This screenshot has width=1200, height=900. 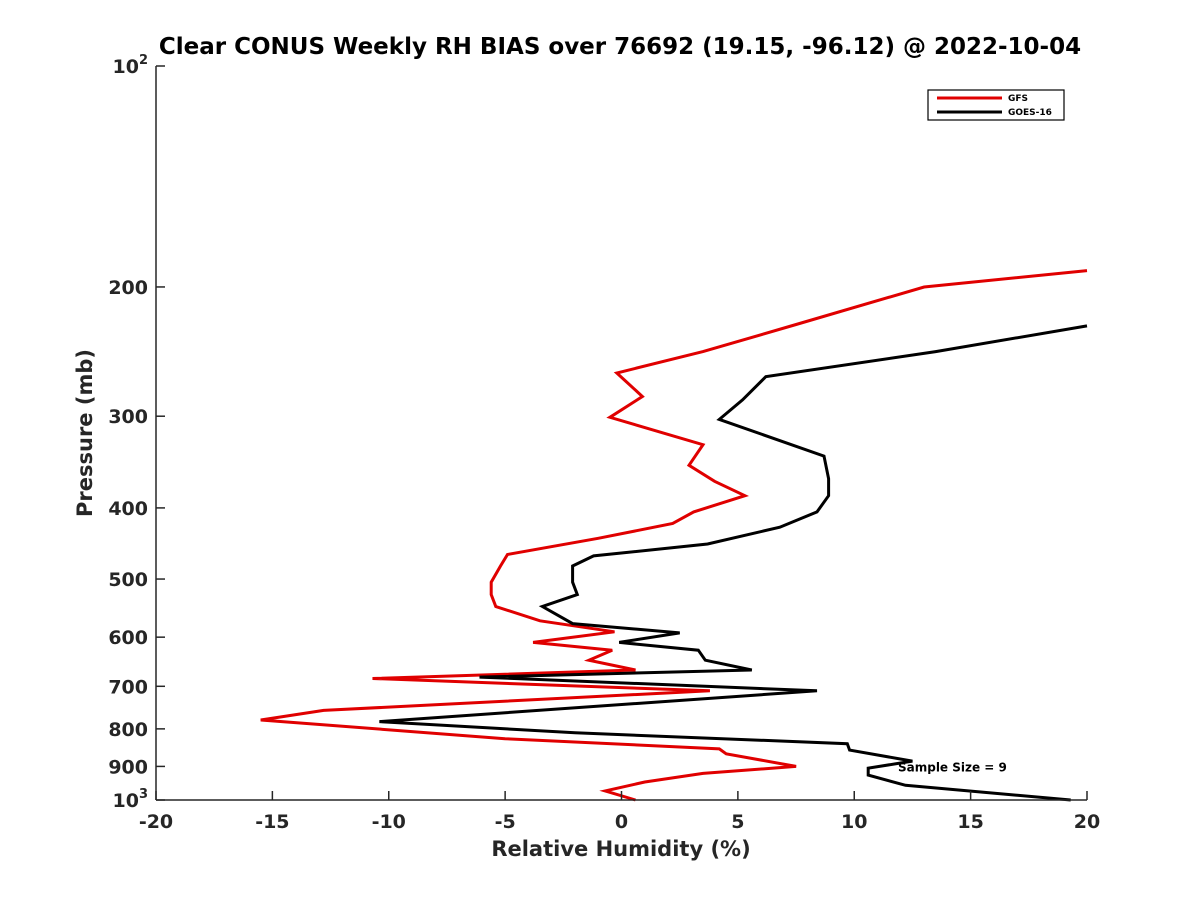 I want to click on x-tick-label: 15, so click(x=970, y=822).